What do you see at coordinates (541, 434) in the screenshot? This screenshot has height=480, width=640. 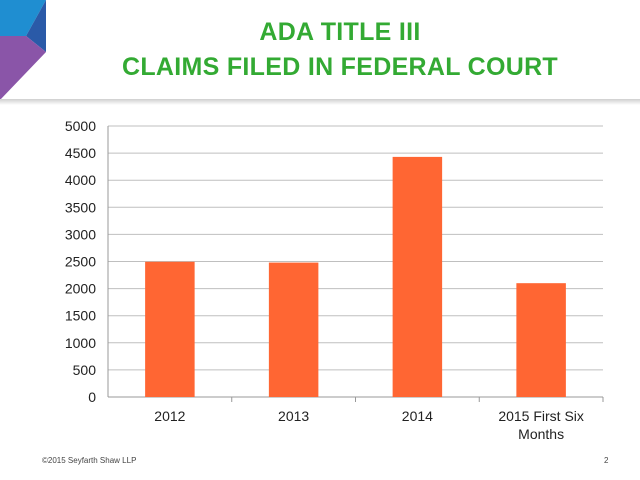 I see `x-tick-label: Months` at bounding box center [541, 434].